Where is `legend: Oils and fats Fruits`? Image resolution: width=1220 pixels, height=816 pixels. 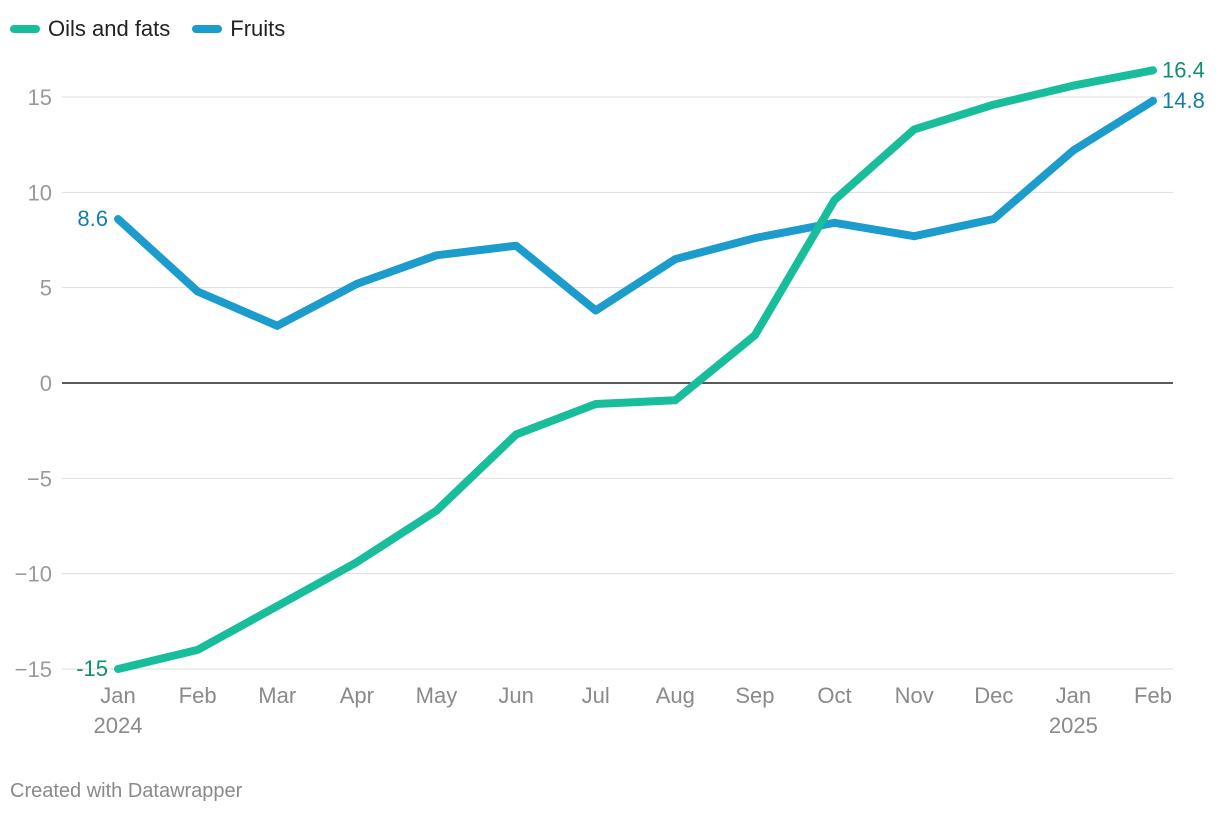 legend: Oils and fats Fruits is located at coordinates (147, 29).